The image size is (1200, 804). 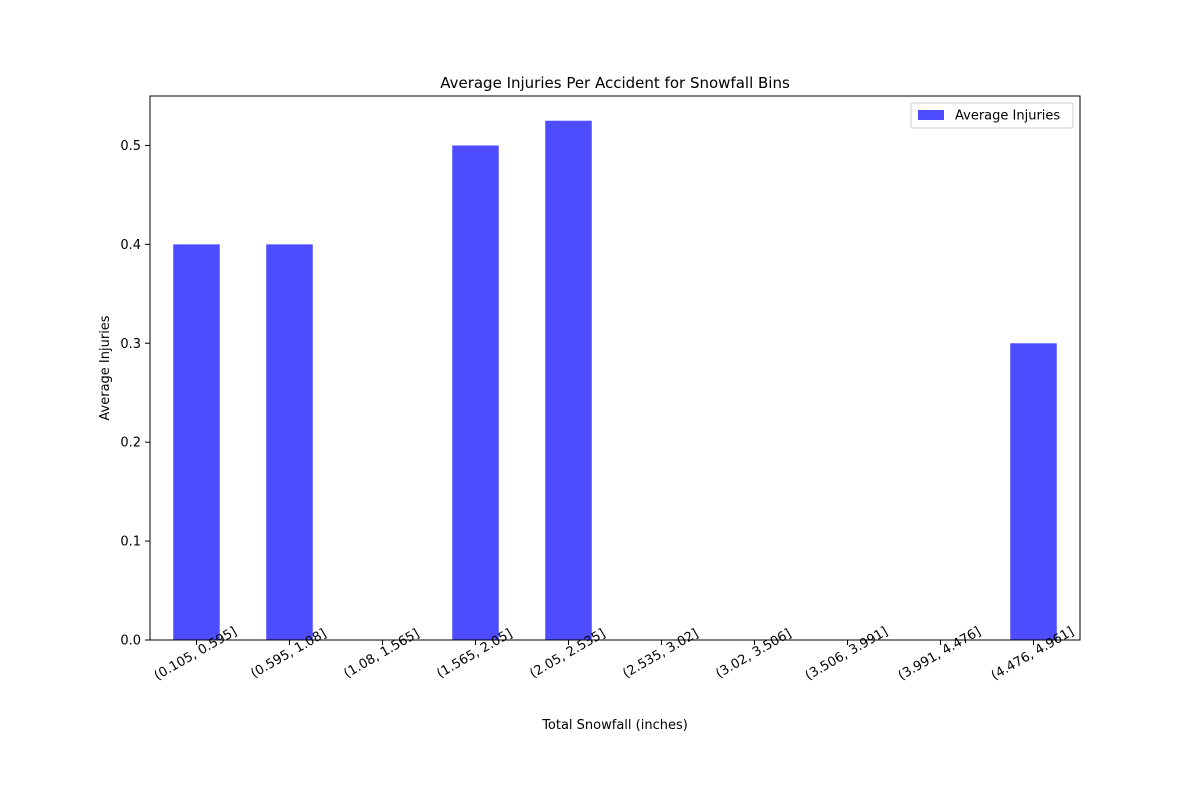 What do you see at coordinates (130, 542) in the screenshot?
I see `y-tick-label: 0.1` at bounding box center [130, 542].